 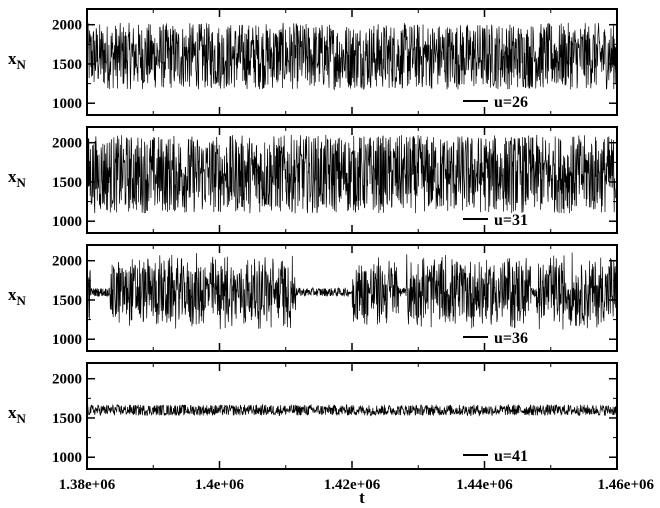 What do you see at coordinates (352, 291) in the screenshot?
I see `series-line-u=36` at bounding box center [352, 291].